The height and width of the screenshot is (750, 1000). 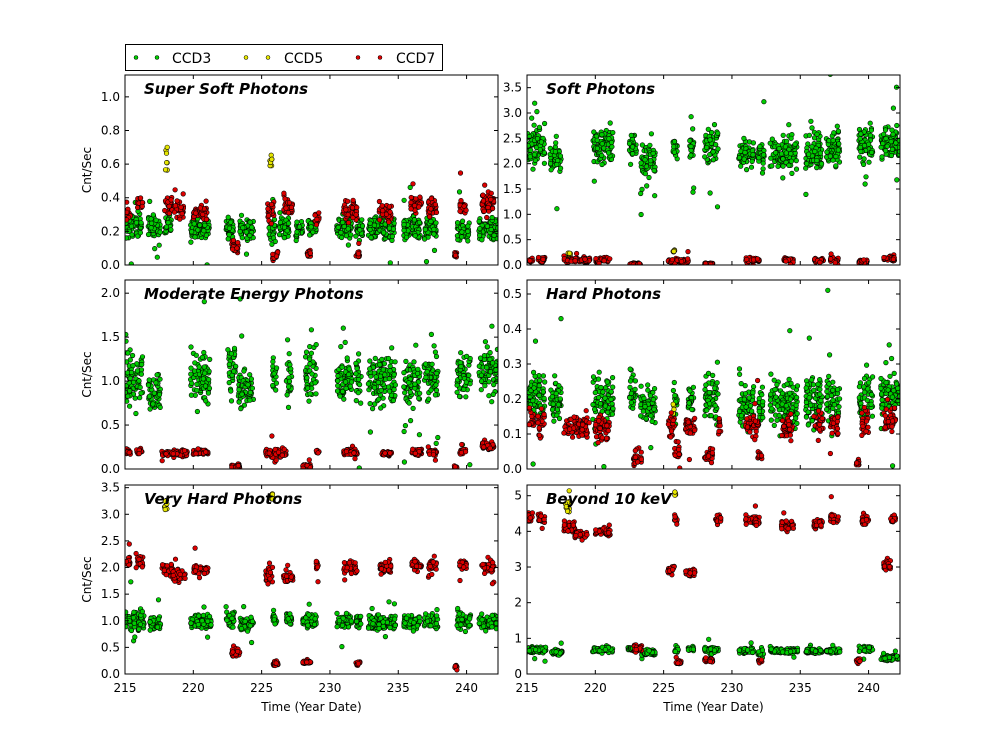 What do you see at coordinates (254, 294) in the screenshot?
I see `panel-title: Moderate Energy Photons` at bounding box center [254, 294].